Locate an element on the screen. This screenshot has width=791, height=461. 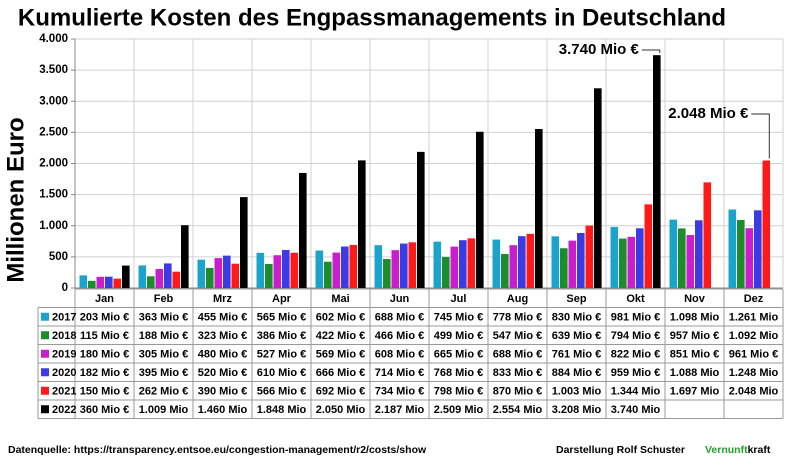
x-tick-label: Jul is located at coordinates (459, 299).